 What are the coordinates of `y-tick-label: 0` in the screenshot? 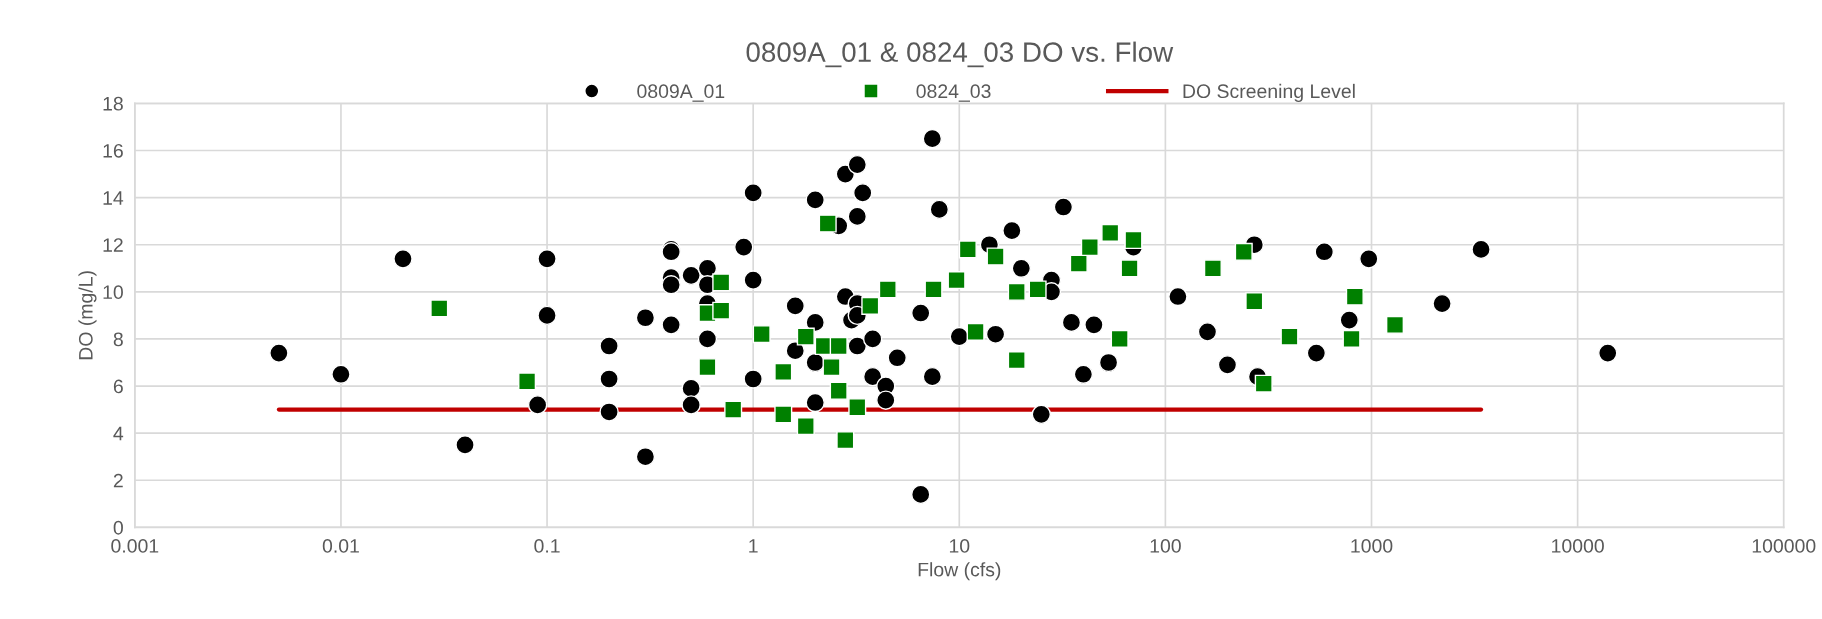 It's located at (118, 527).